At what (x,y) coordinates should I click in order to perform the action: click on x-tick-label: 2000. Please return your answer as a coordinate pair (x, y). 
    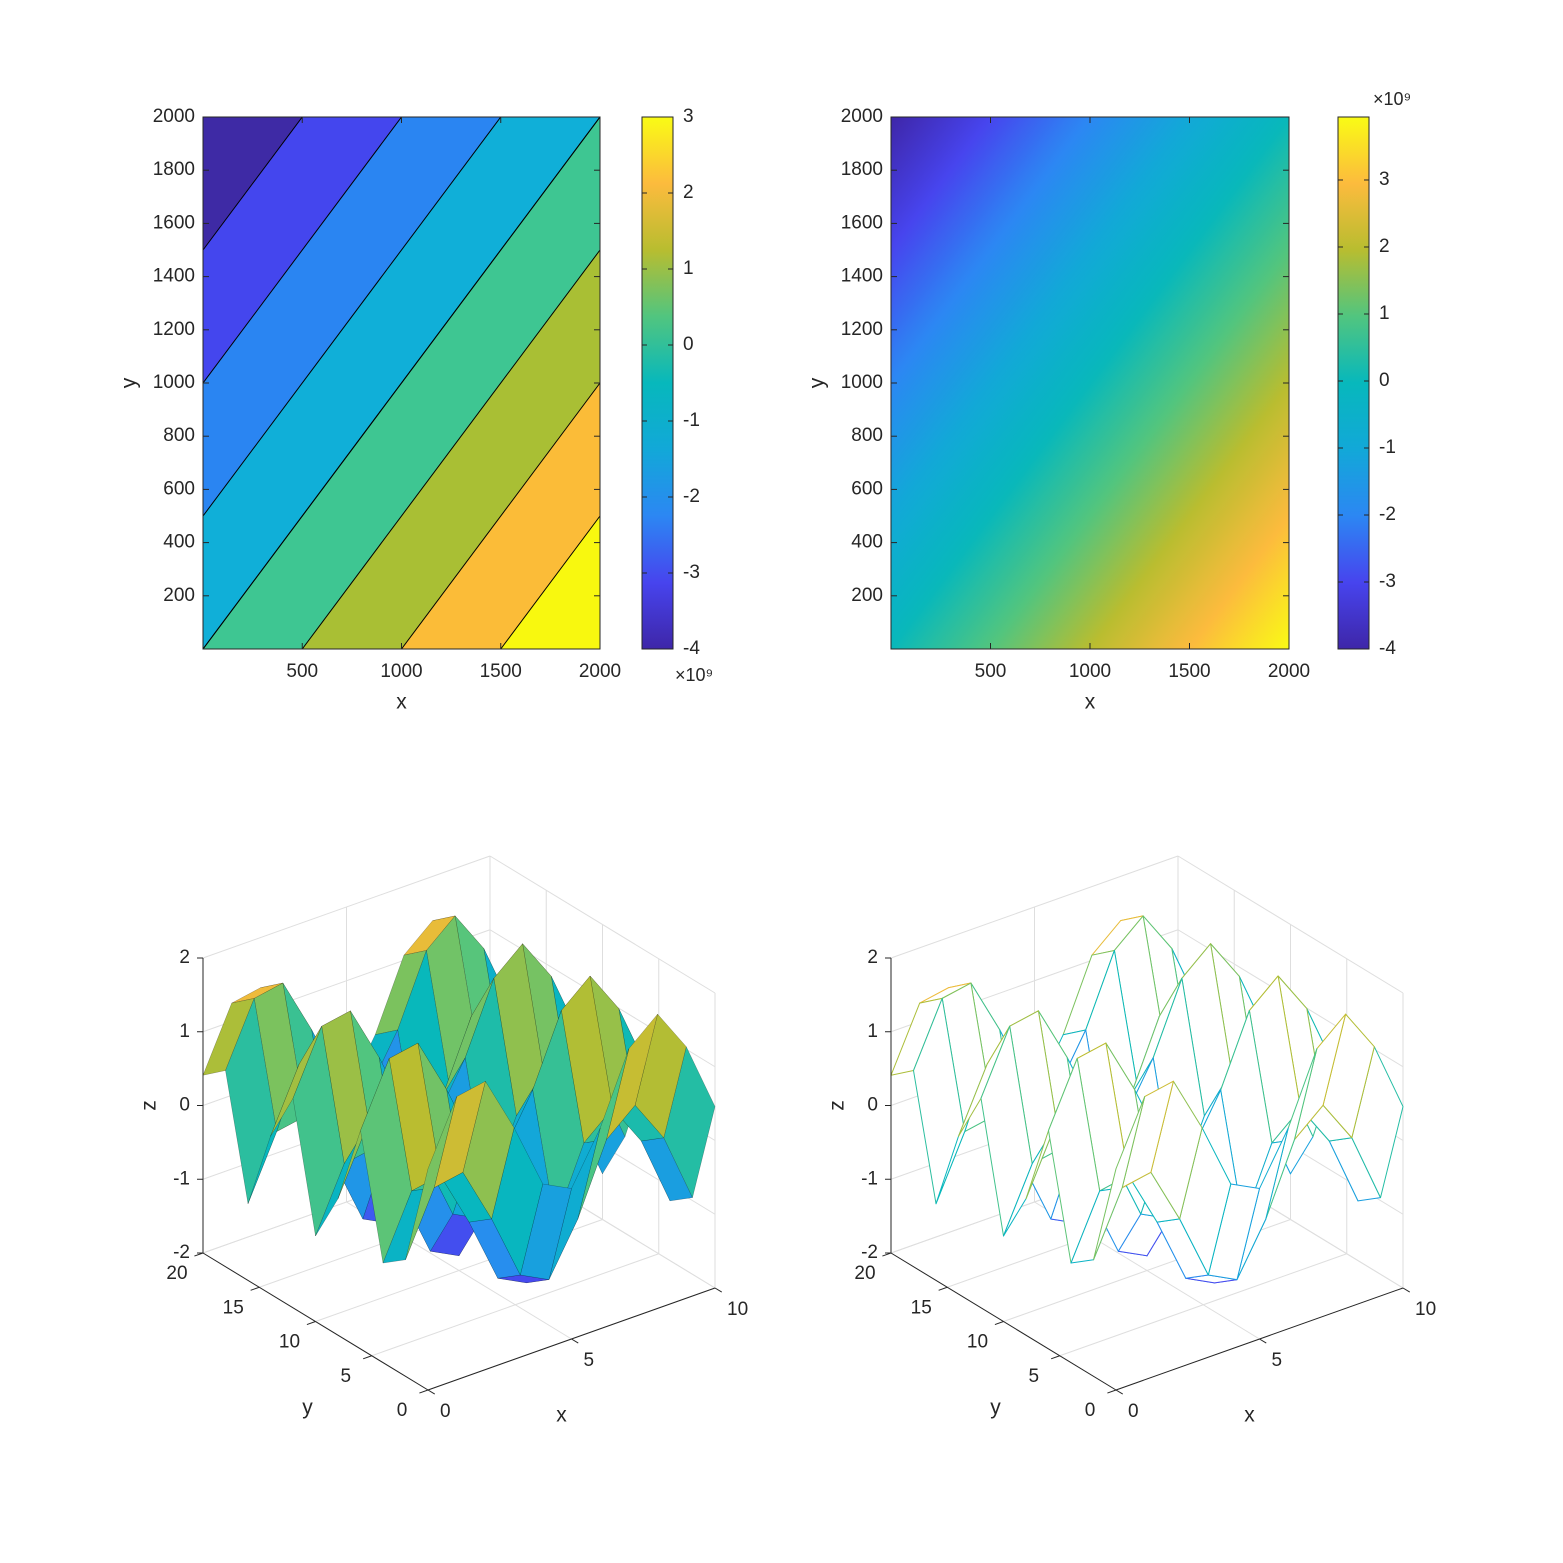
    Looking at the image, I should click on (600, 671).